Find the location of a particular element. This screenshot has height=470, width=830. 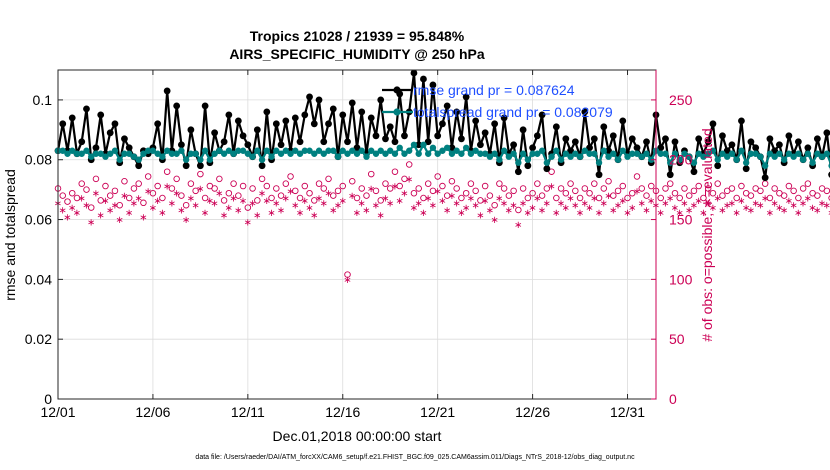

right-y-tick-label-2: 100 is located at coordinates (681, 279).